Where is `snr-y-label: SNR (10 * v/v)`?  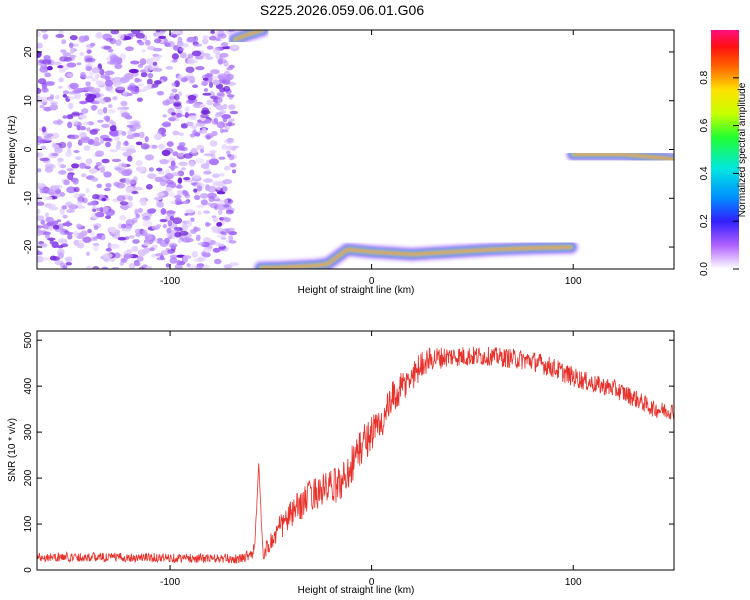
snr-y-label: SNR (10 * v/v) is located at coordinates (12, 450).